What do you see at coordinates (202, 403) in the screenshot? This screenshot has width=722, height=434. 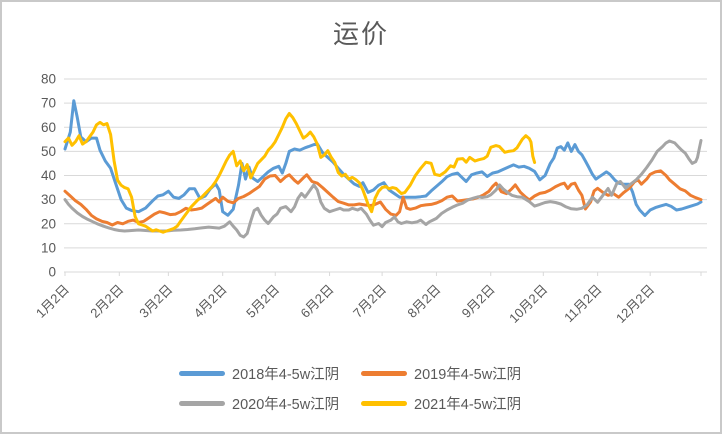 I see `series-2020-swatch-icon` at bounding box center [202, 403].